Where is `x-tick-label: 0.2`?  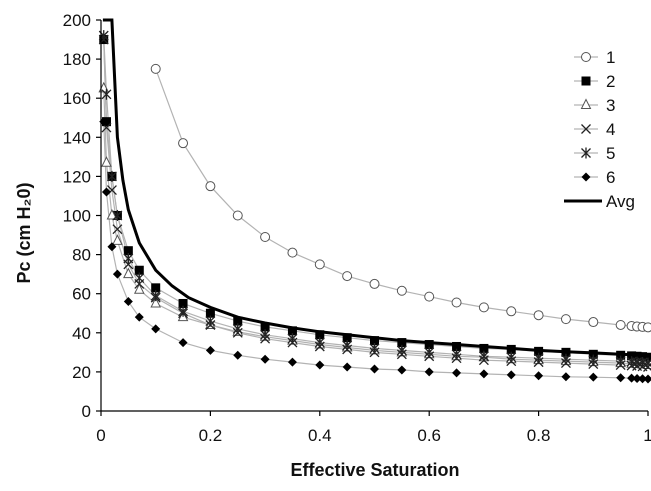
x-tick-label: 0.2 is located at coordinates (211, 435).